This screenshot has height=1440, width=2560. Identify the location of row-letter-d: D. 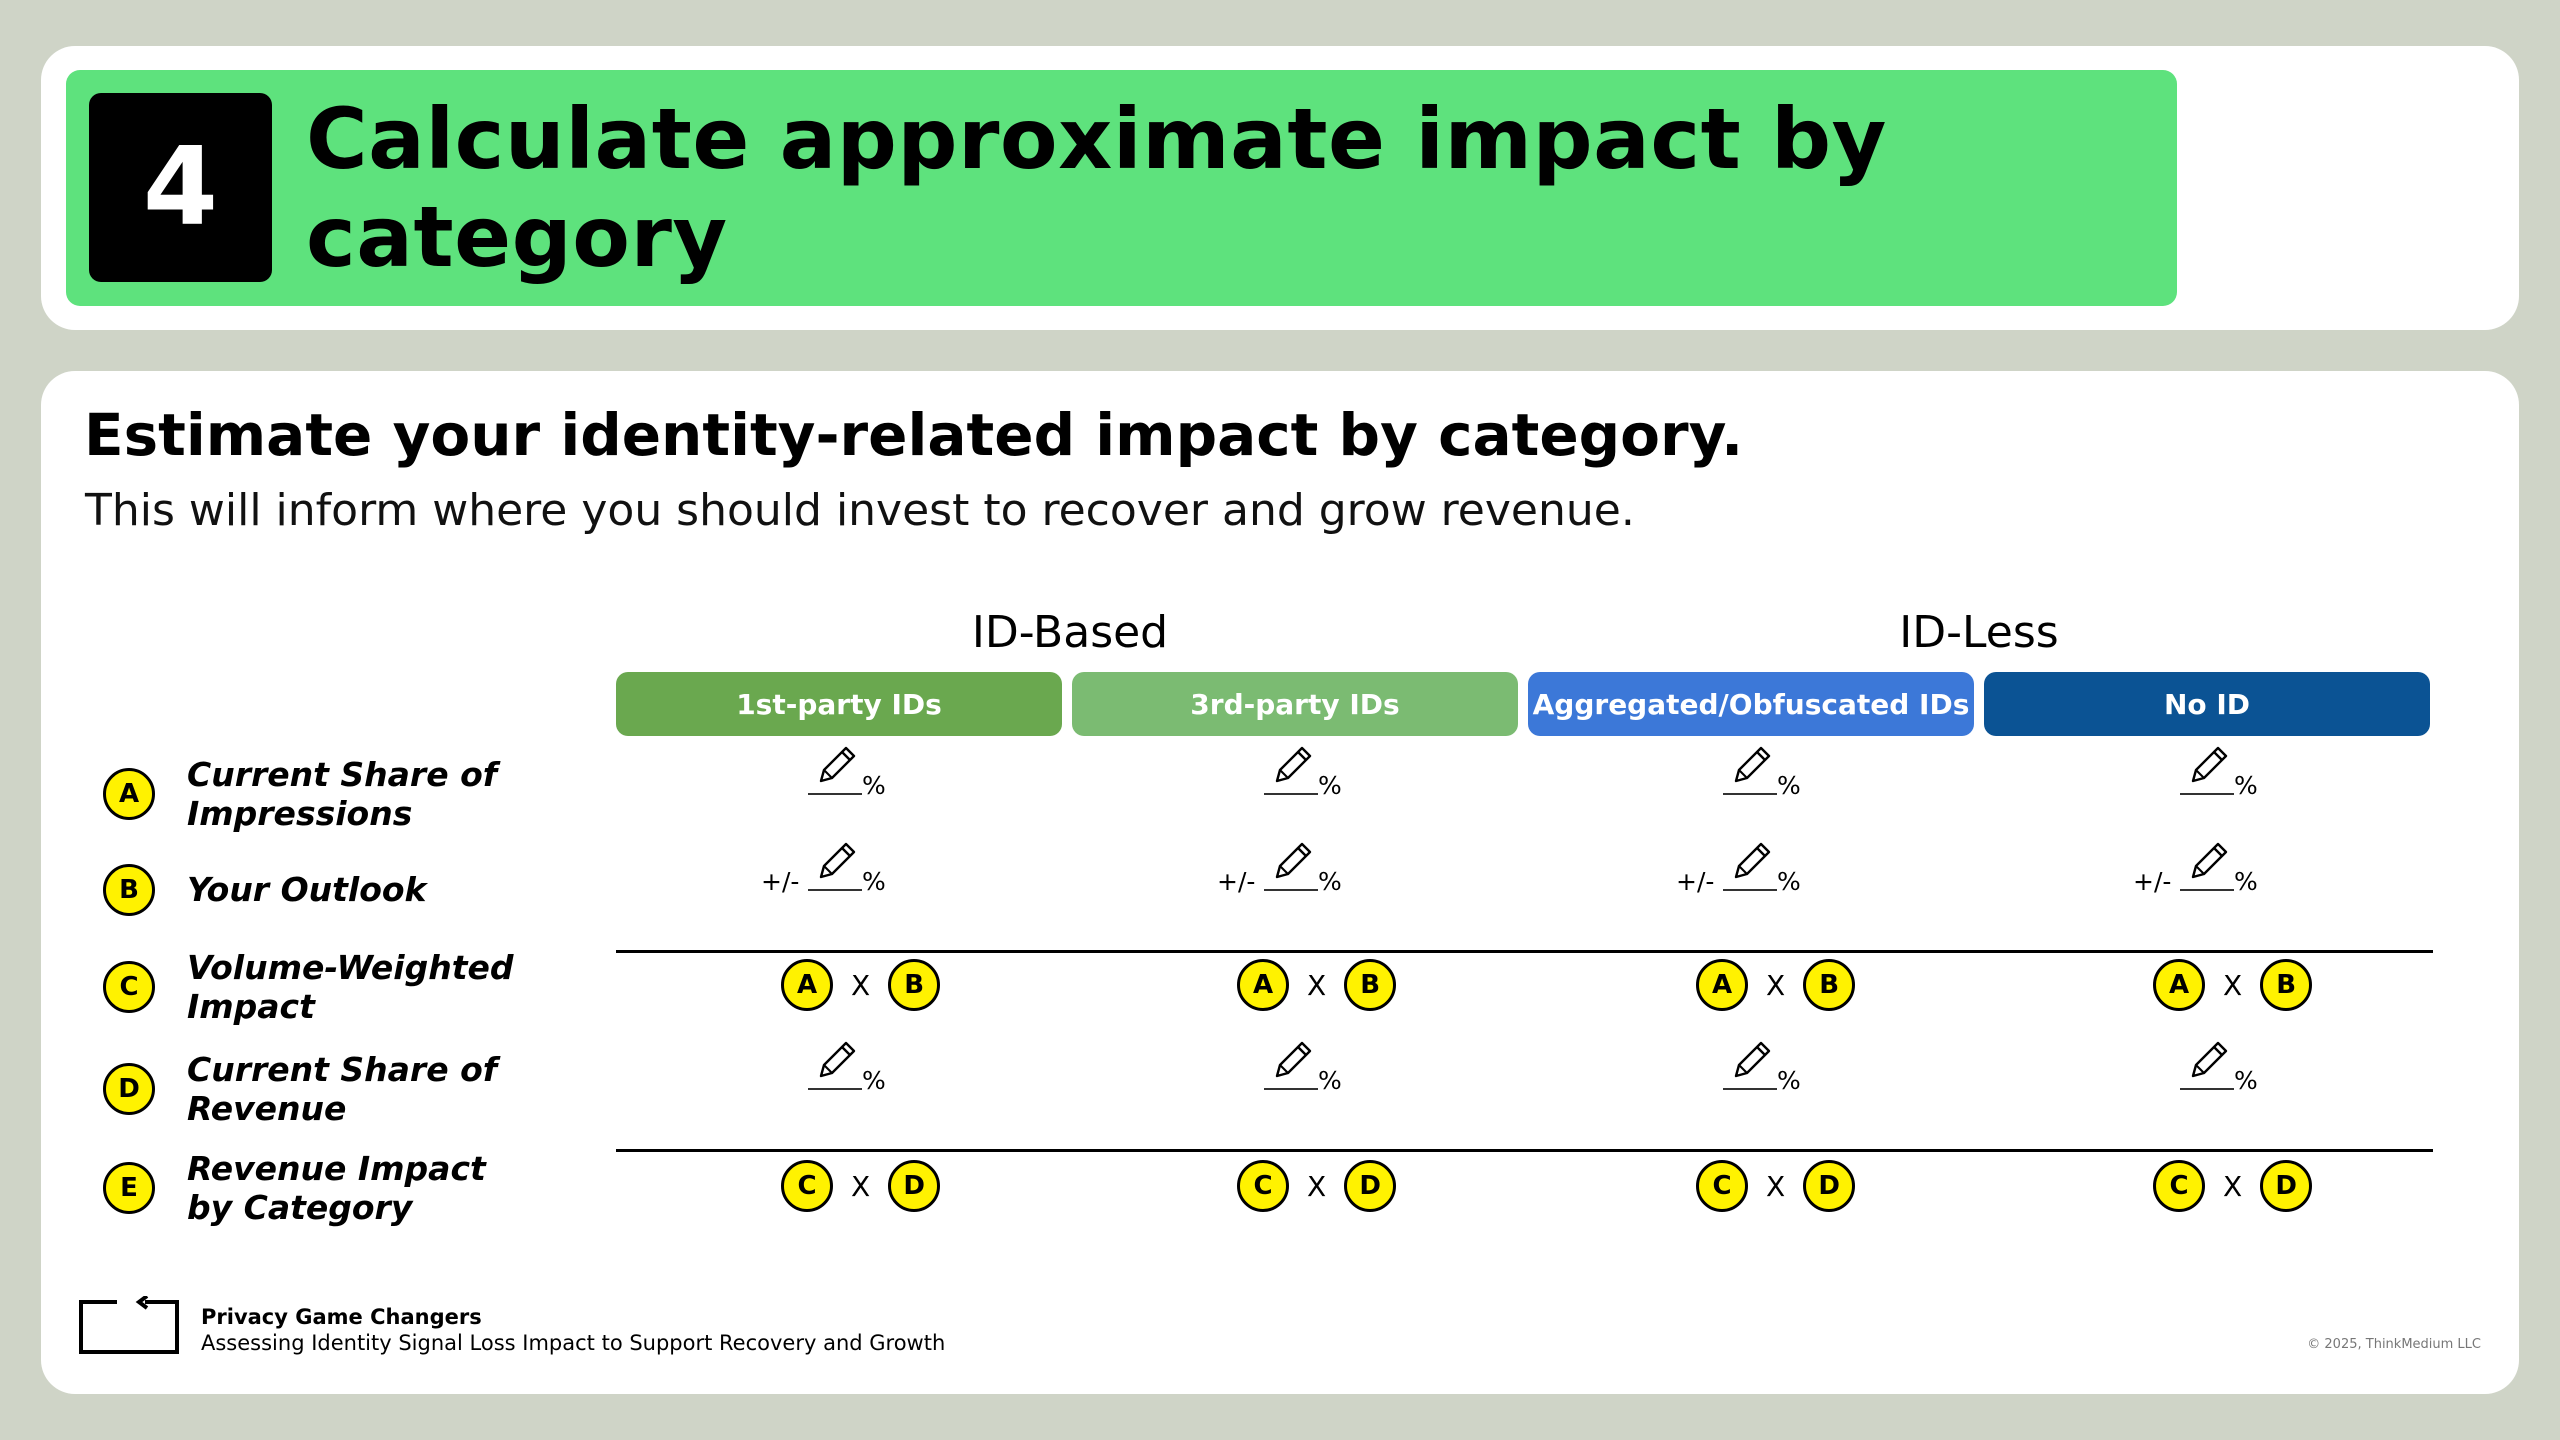
(129, 1089).